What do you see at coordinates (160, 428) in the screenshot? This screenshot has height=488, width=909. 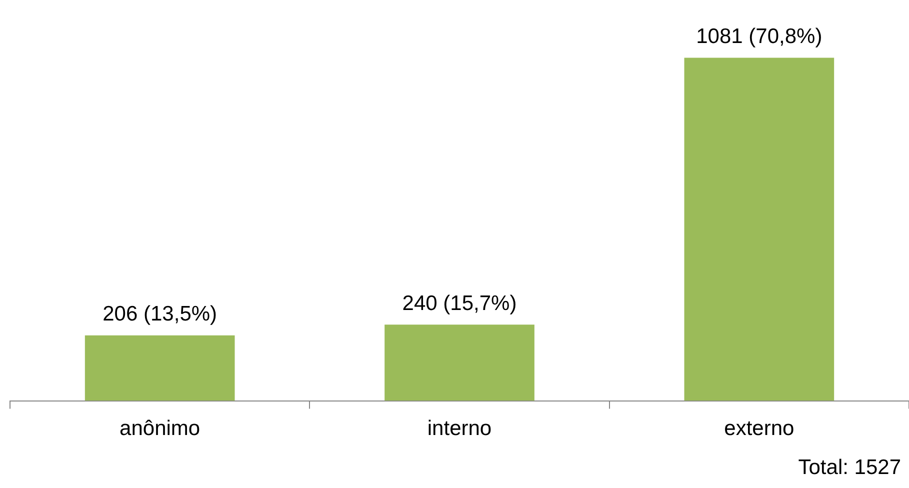 I see `x-tick-label: anônimo` at bounding box center [160, 428].